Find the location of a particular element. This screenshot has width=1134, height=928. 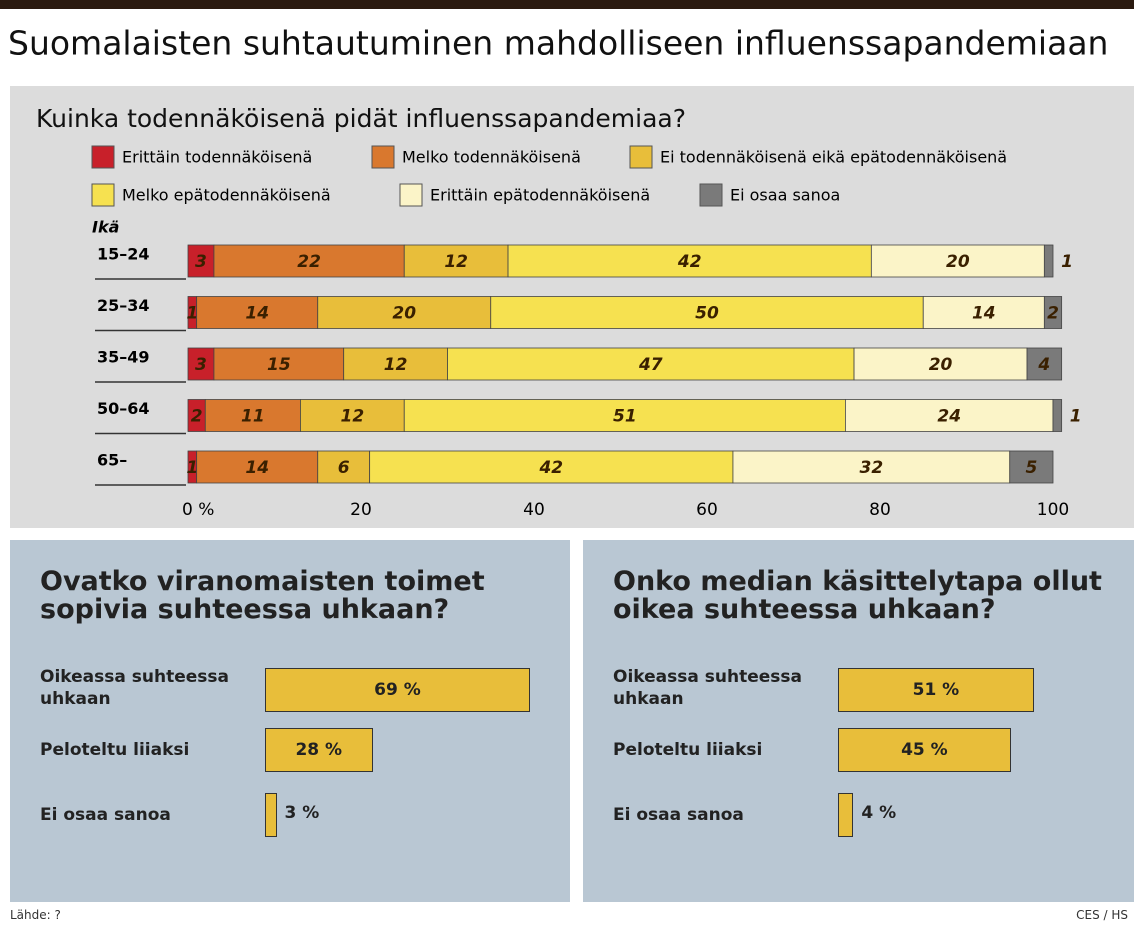

value-label: 51 is located at coordinates (625, 417).